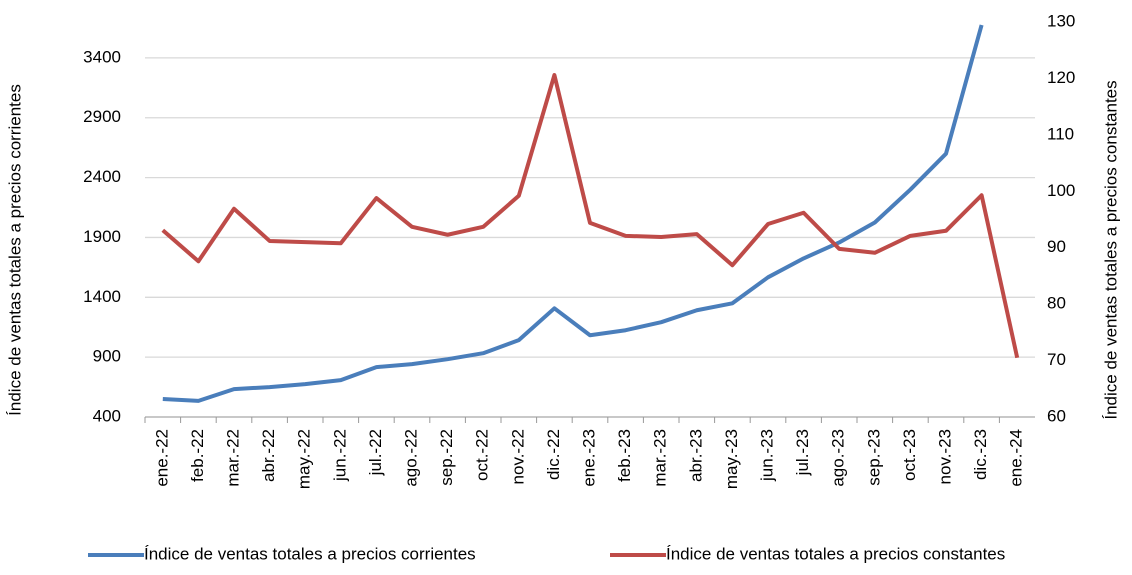 The image size is (1132, 575). What do you see at coordinates (624, 455) in the screenshot?
I see `x-tick-label: feb.-23` at bounding box center [624, 455].